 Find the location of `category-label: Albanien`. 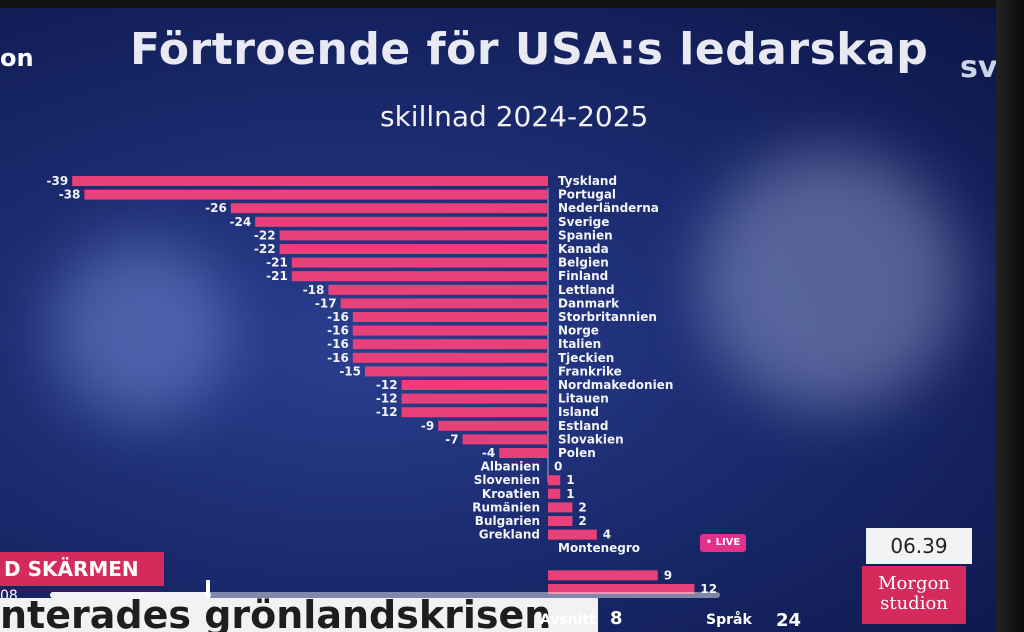

category-label: Albanien is located at coordinates (510, 467).